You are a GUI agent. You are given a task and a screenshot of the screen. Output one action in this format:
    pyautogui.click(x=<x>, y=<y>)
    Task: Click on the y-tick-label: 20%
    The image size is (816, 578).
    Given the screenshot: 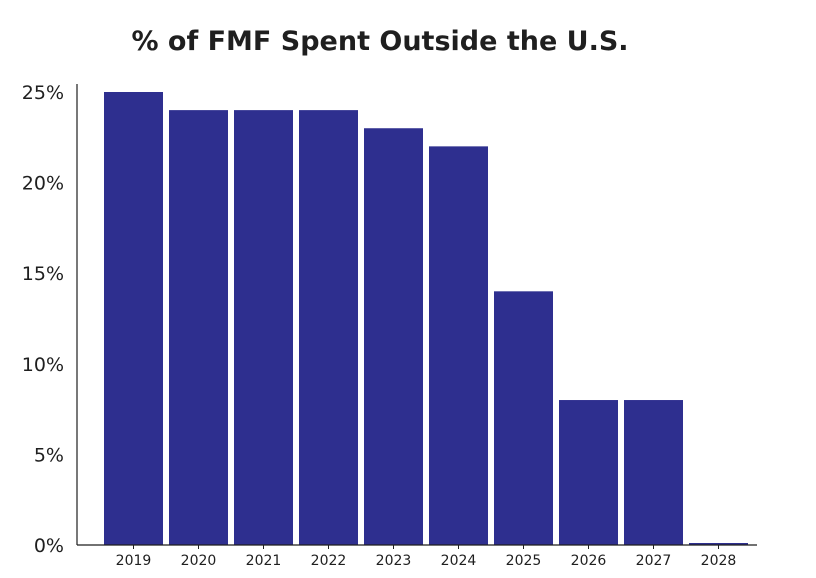 What is the action you would take?
    pyautogui.click(x=43, y=184)
    